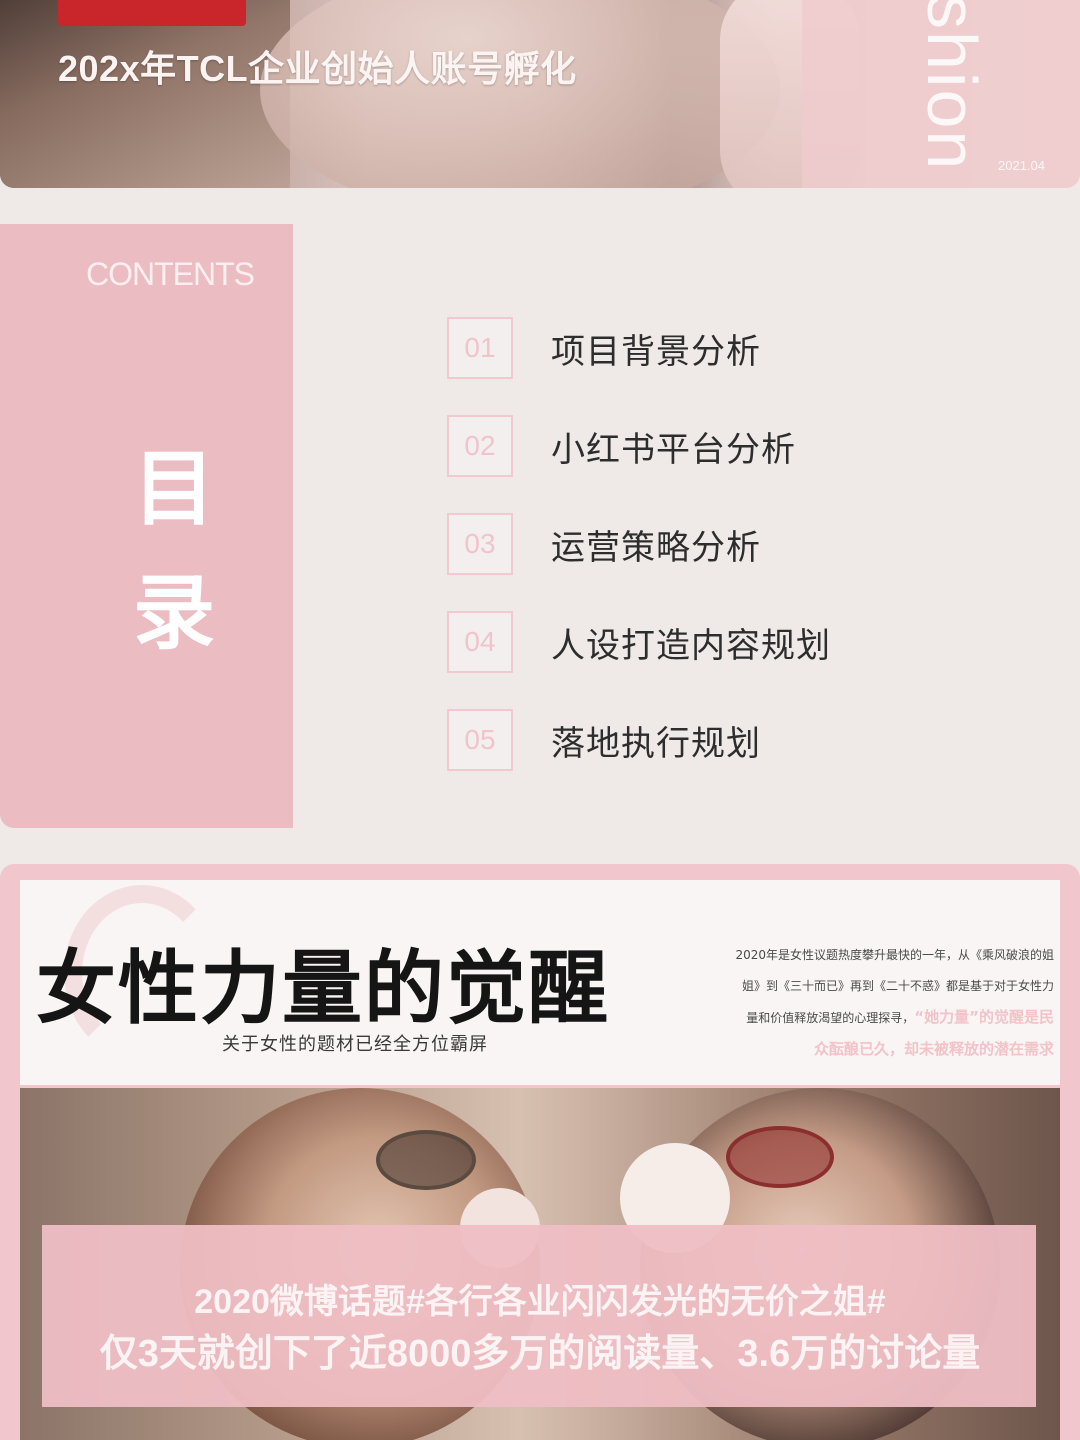 This screenshot has width=1080, height=1440. Describe the element at coordinates (480, 348) in the screenshot. I see `toc-number: 01` at that location.